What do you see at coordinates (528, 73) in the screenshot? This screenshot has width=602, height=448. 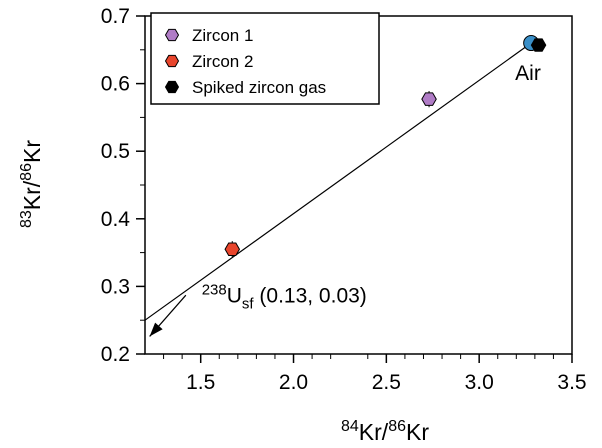 I see `air-label: Air` at bounding box center [528, 73].